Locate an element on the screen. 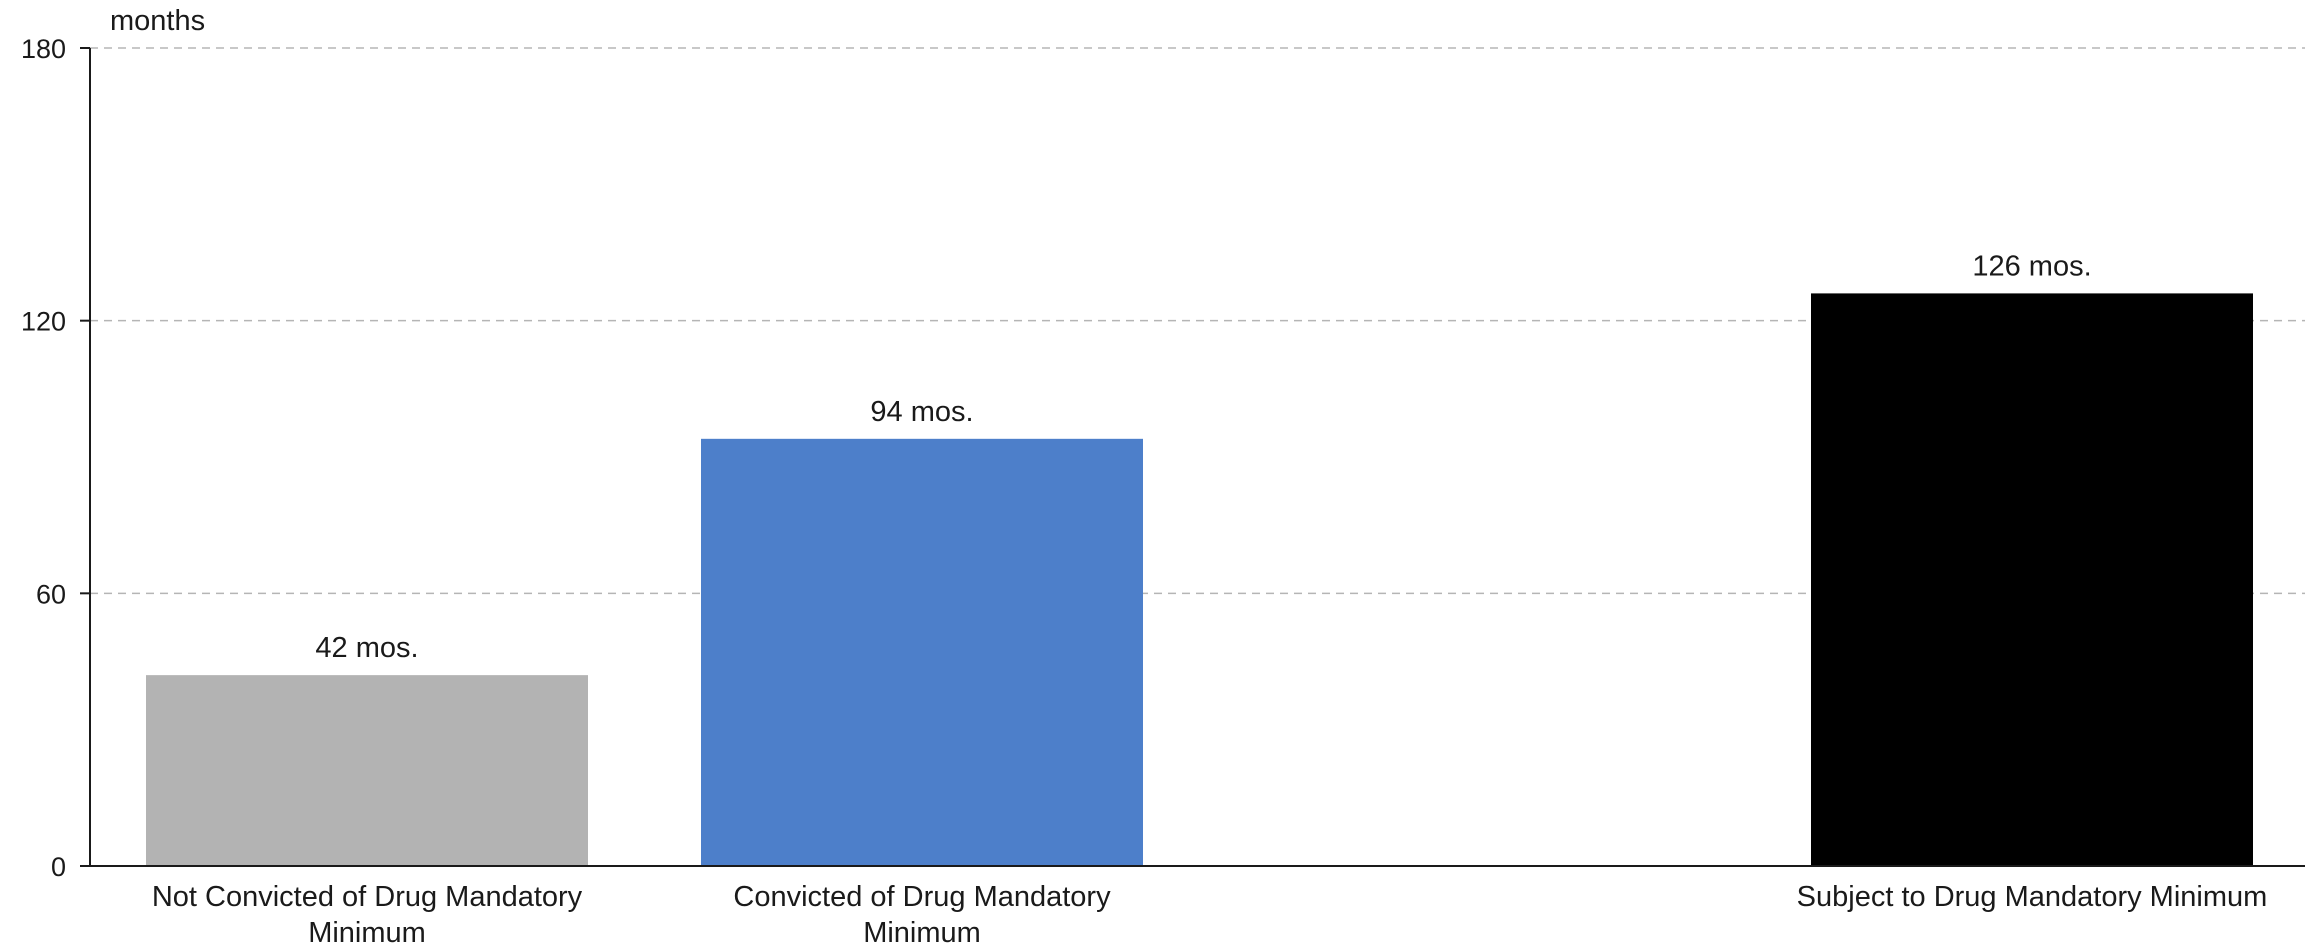 The height and width of the screenshot is (946, 2313). category-label: Convicted of Drug Mandatory is located at coordinates (922, 897).